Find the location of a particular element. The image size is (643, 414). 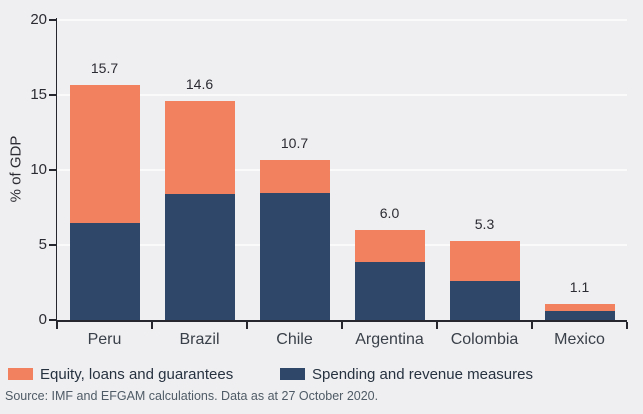

x-axis-line is located at coordinates (341, 321).